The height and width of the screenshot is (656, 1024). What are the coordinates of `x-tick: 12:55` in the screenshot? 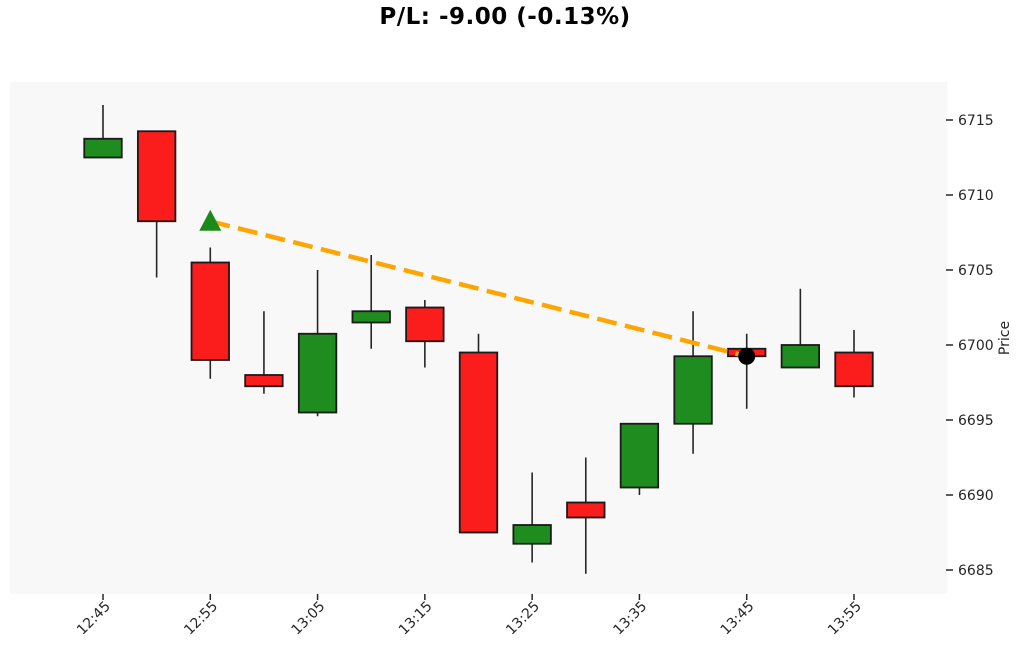 It's located at (201, 619).